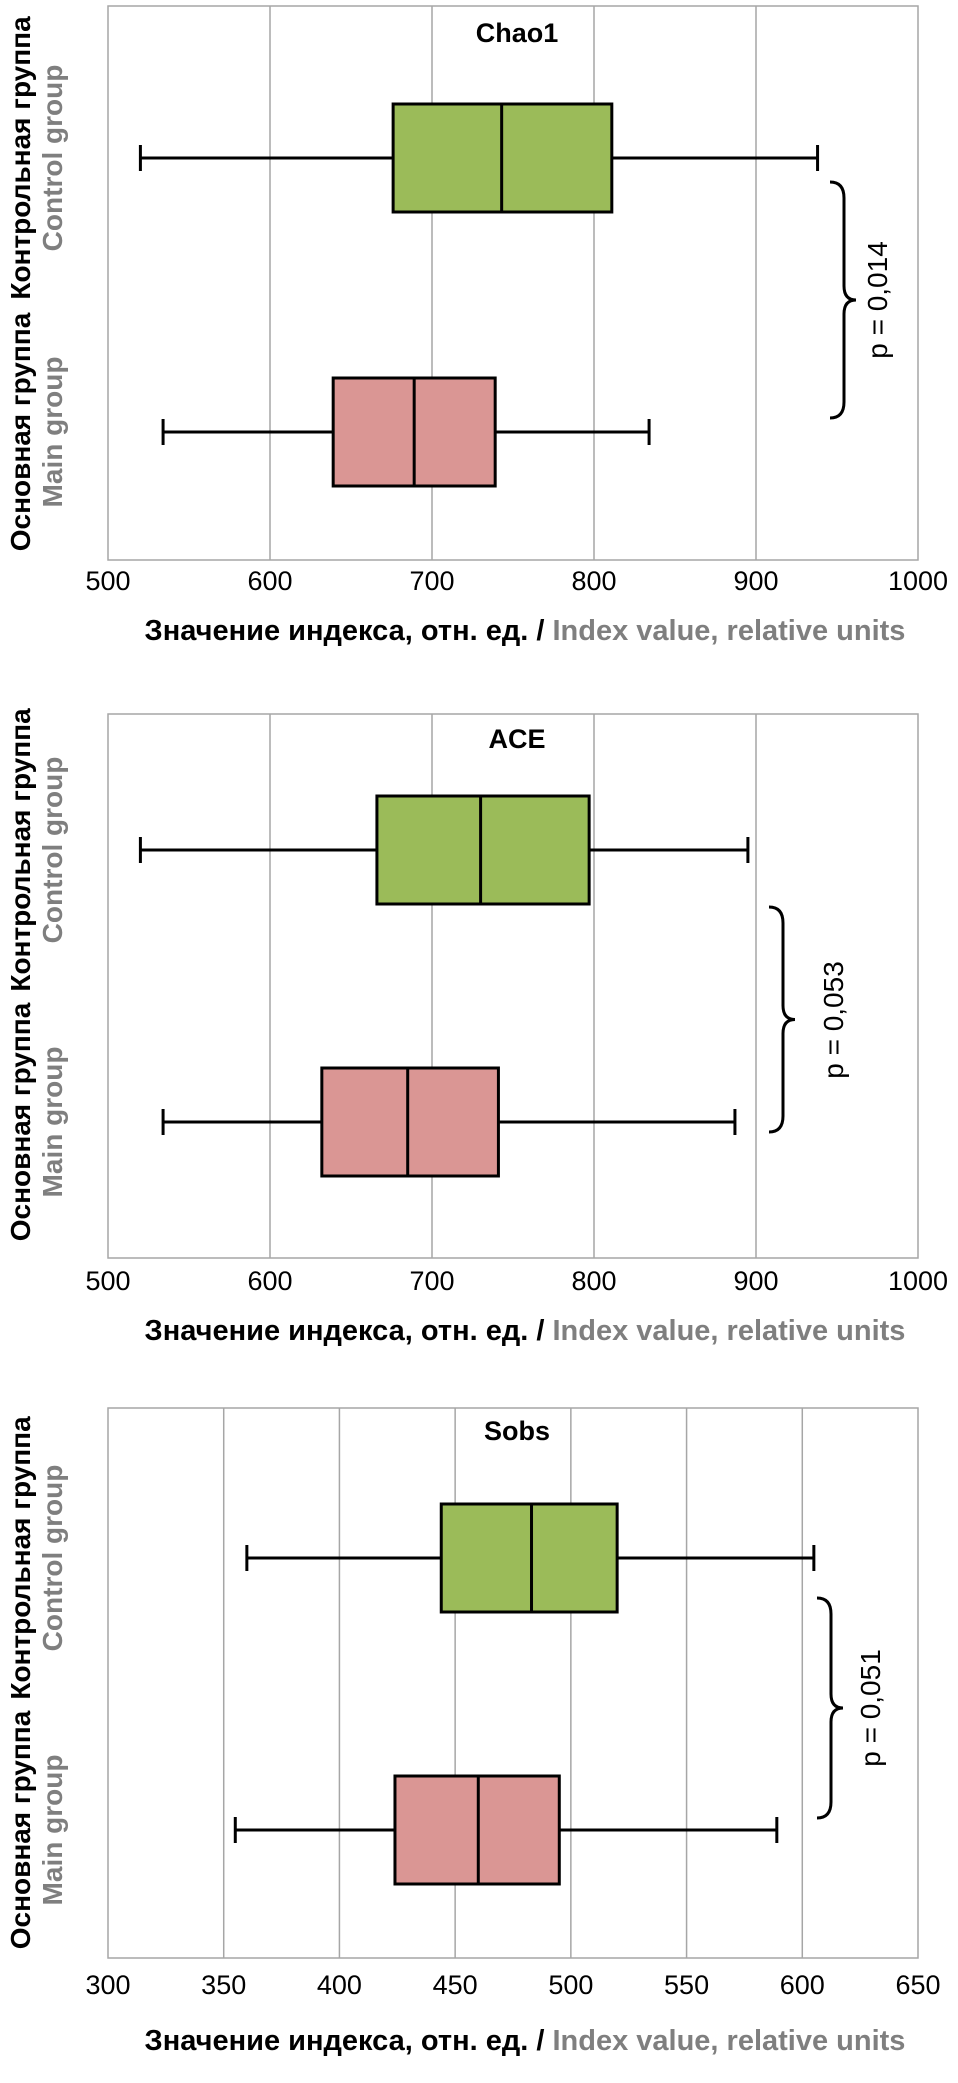 Image resolution: width=958 pixels, height=2083 pixels. Describe the element at coordinates (107, 1985) in the screenshot. I see `x-tick-label: 300` at that location.